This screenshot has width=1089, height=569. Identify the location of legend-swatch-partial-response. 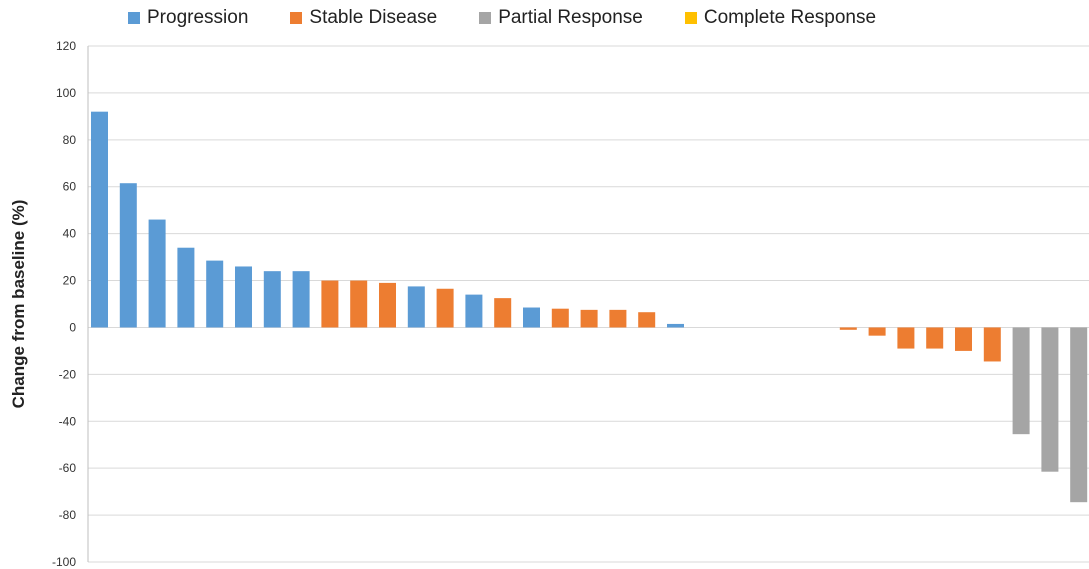
(485, 18).